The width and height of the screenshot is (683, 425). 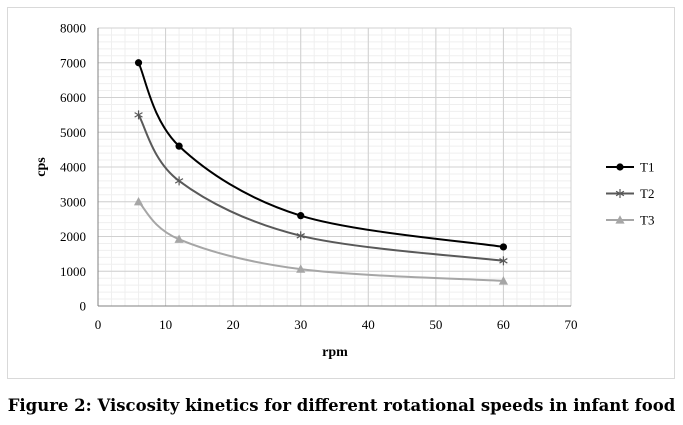 What do you see at coordinates (73, 97) in the screenshot?
I see `y-tick-label: 6000` at bounding box center [73, 97].